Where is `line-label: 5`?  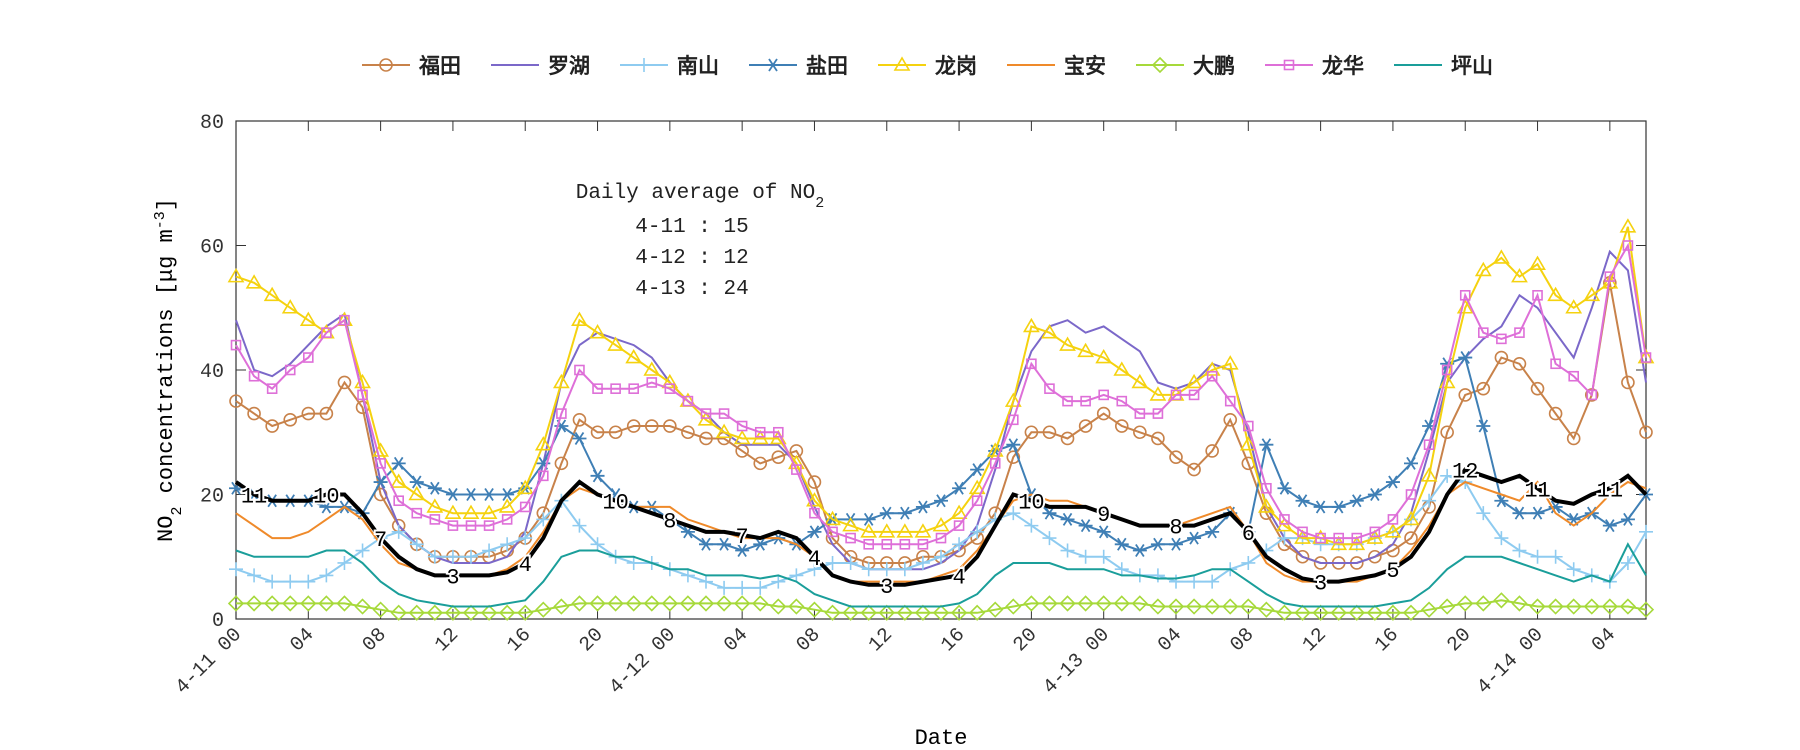
line-label: 5 is located at coordinates (1392, 571).